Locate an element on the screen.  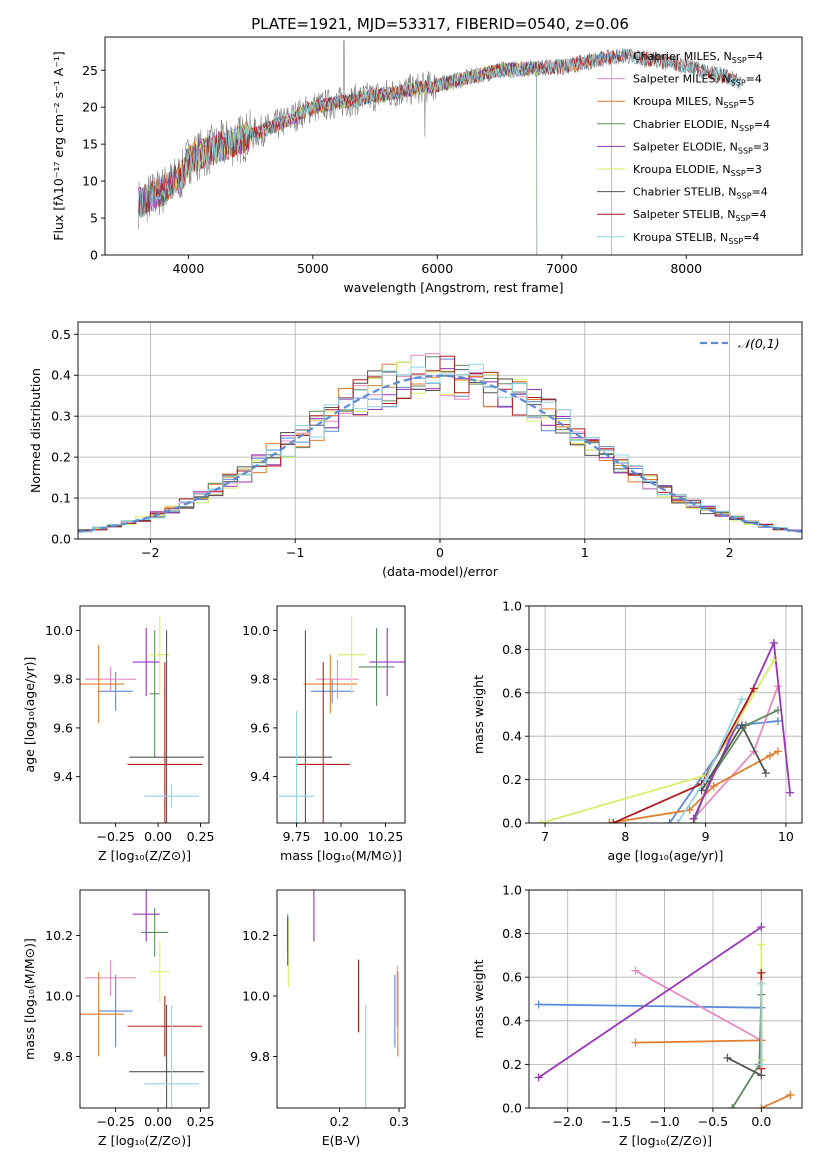
y-tick-label: 15 is located at coordinates (90, 144).